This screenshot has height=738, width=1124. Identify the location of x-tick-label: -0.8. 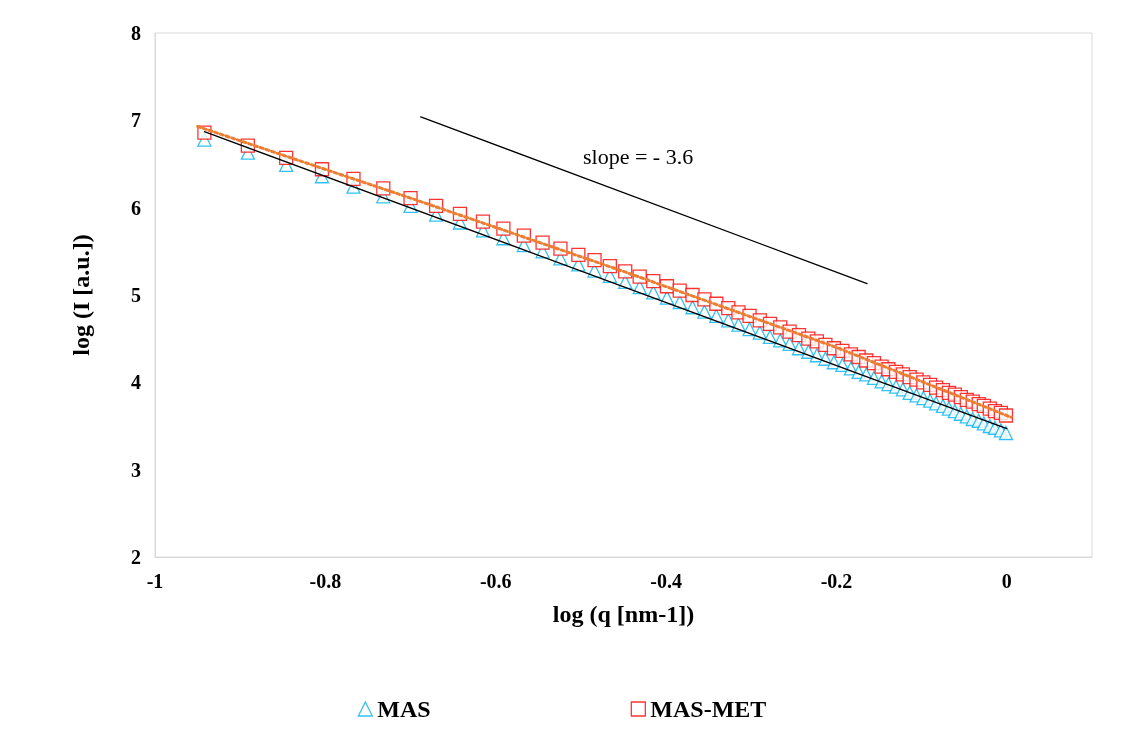
(325, 581).